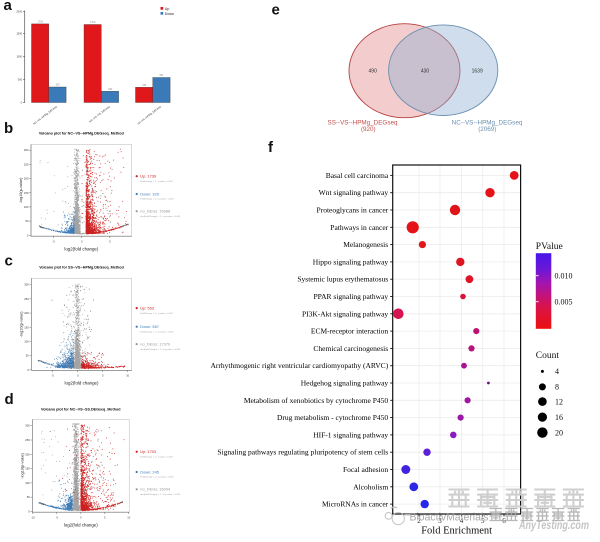  I want to click on svg-text: Up: 1703, so click(148, 451).